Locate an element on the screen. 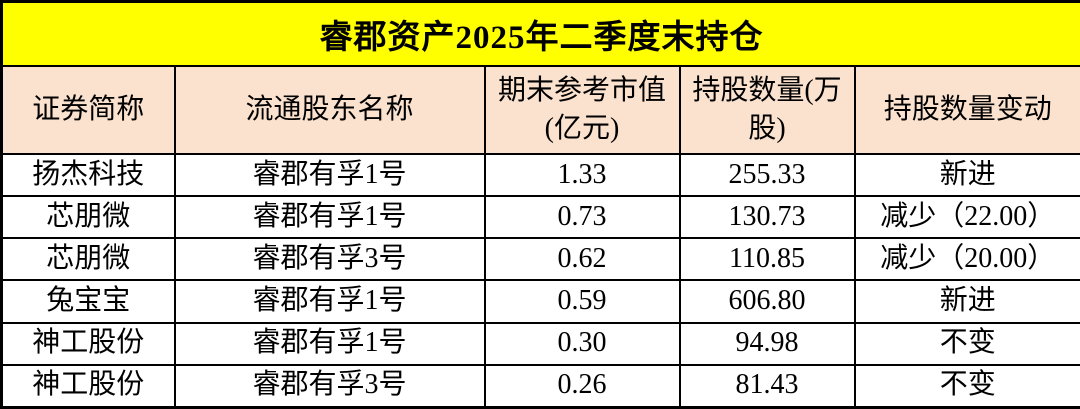  cell-market-value: 0.26 is located at coordinates (582, 386).